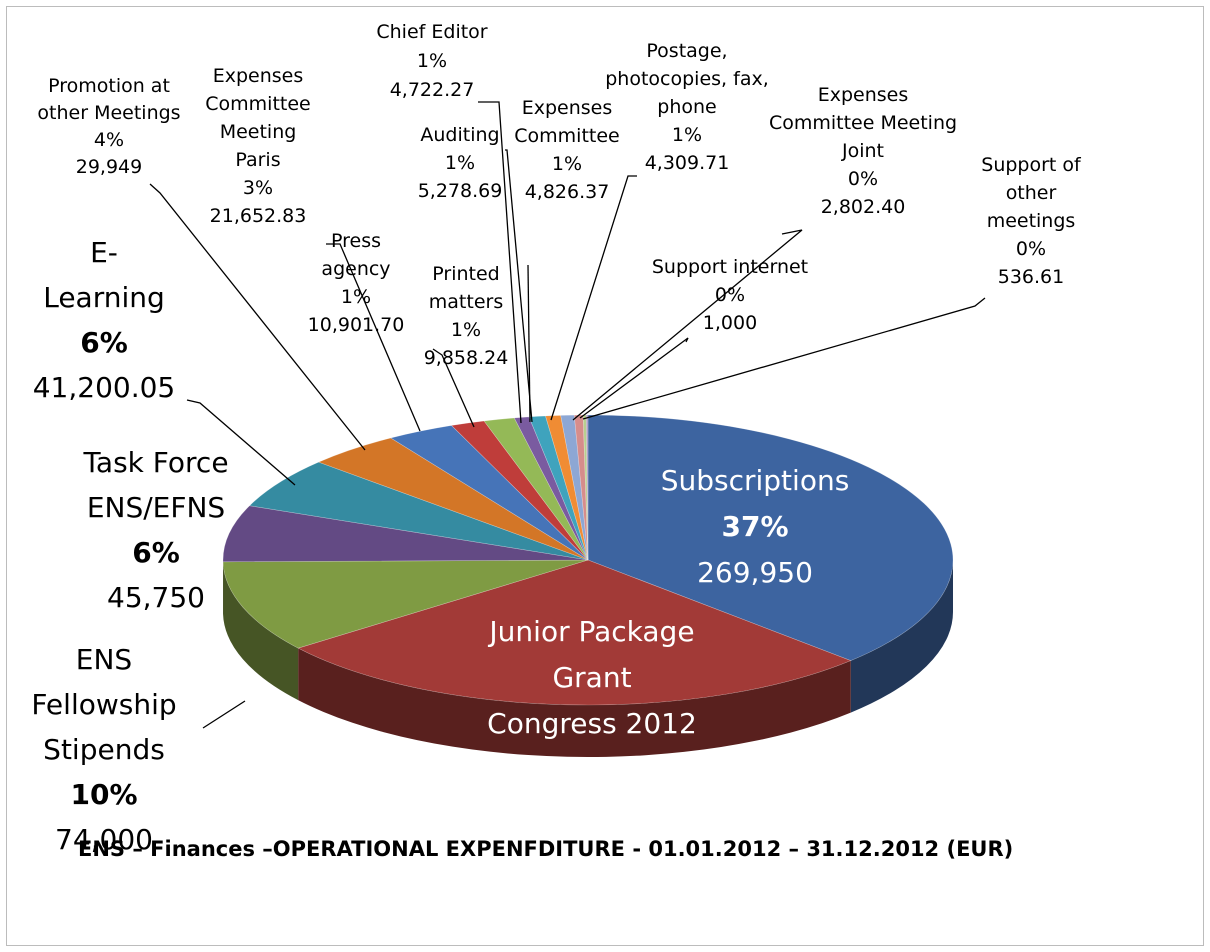 Image resolution: width=1210 pixels, height=952 pixels. What do you see at coordinates (356, 283) in the screenshot?
I see `slice-label-press: Press agency 1% 10,901.70` at bounding box center [356, 283].